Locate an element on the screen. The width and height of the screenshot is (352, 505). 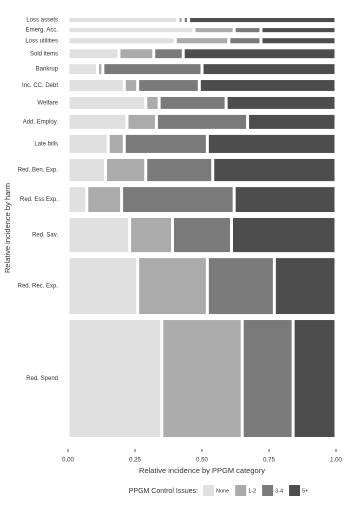
row-label: Red. Ben. Exp. is located at coordinates (38, 171).